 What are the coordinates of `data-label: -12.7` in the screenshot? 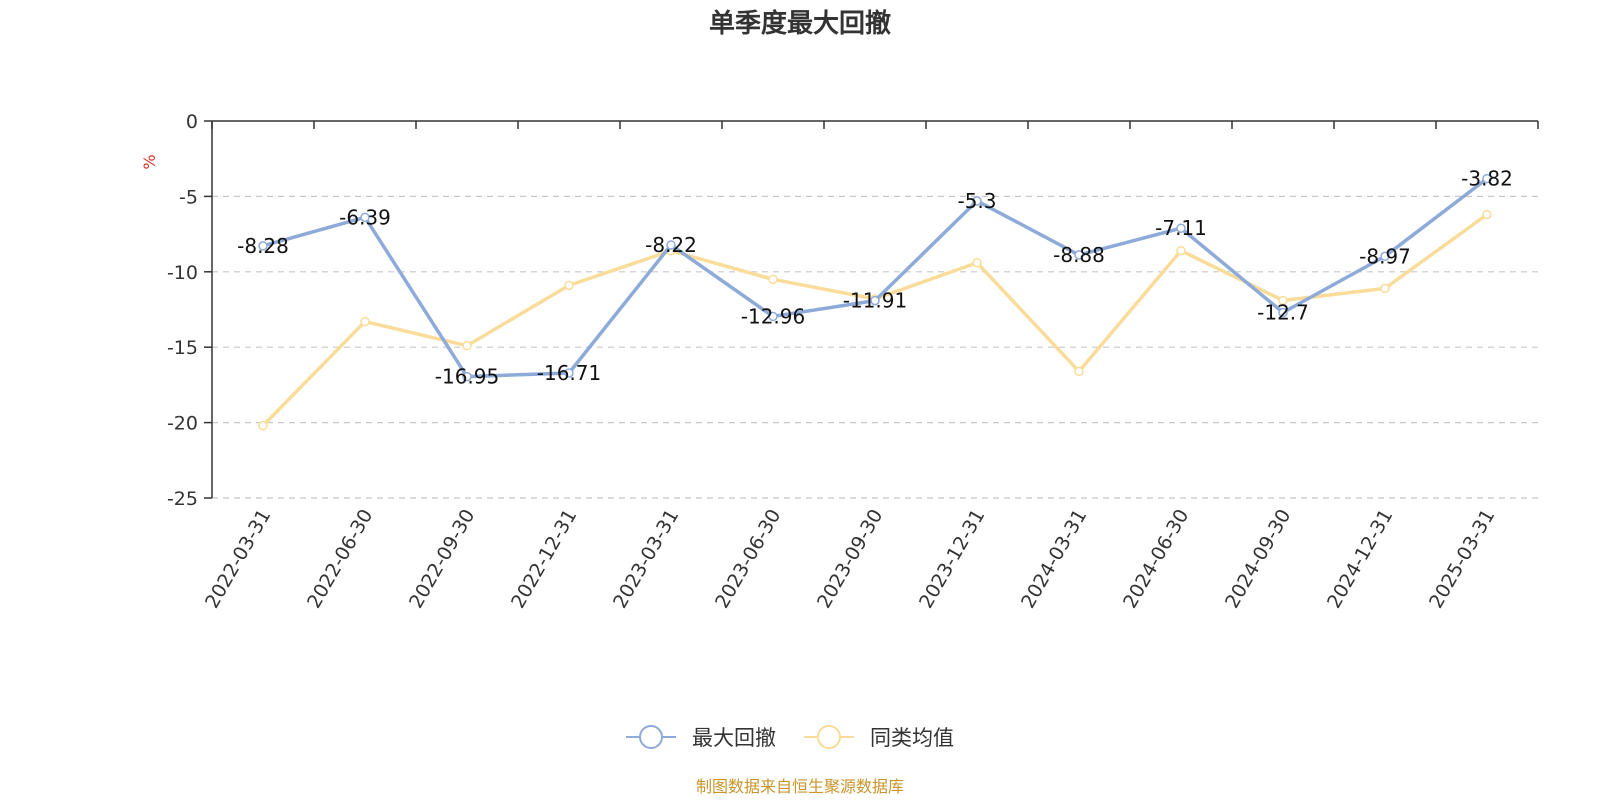 It's located at (1283, 313).